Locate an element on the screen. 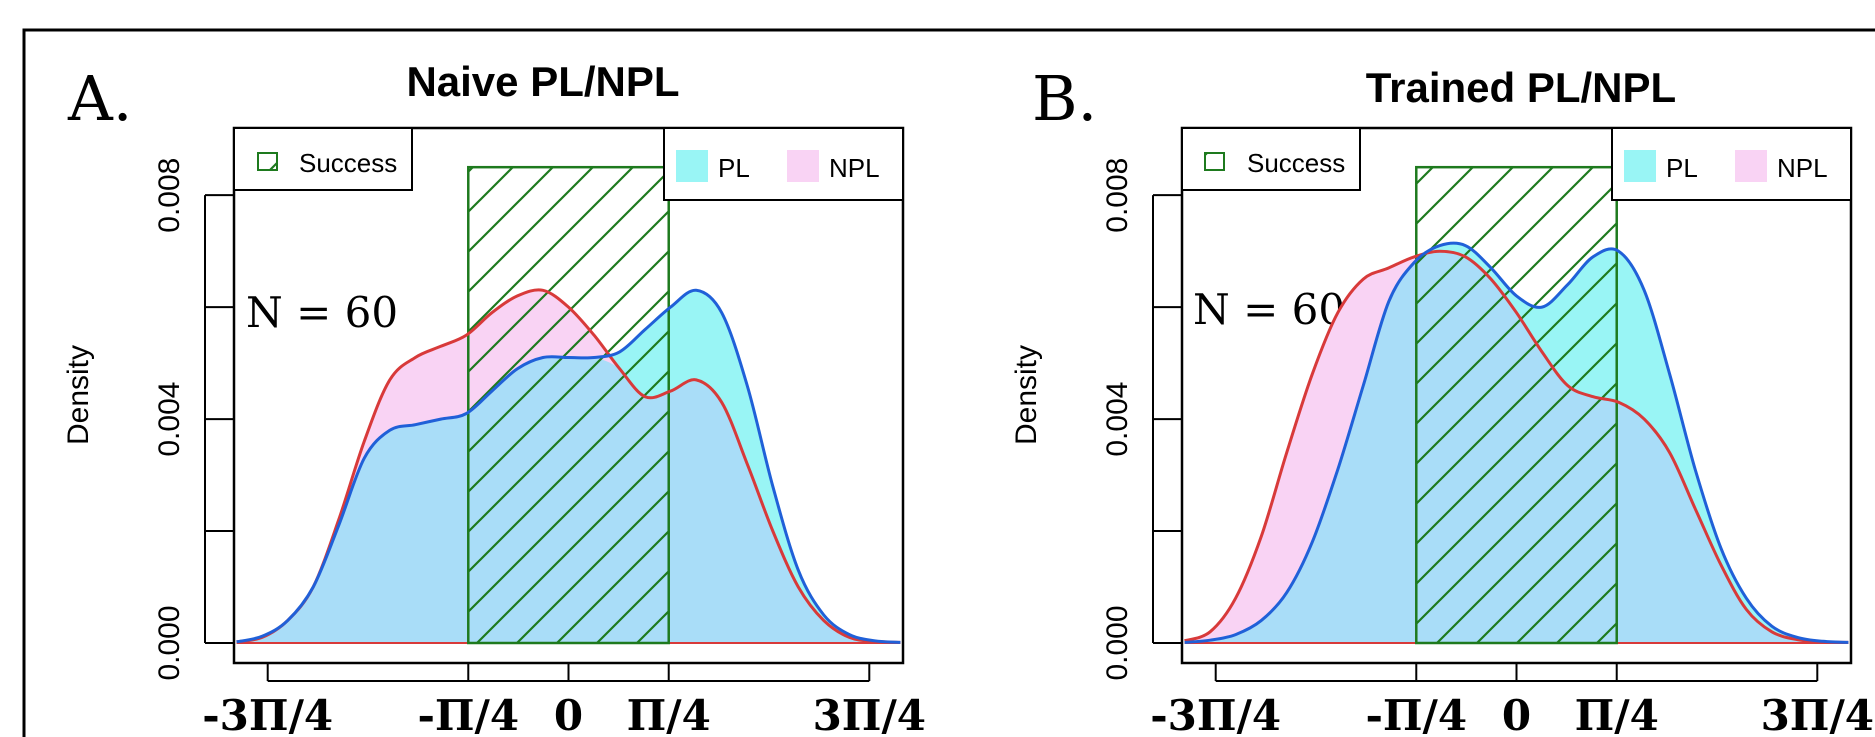 The height and width of the screenshot is (737, 1875). panel-letter: B. is located at coordinates (1064, 98).